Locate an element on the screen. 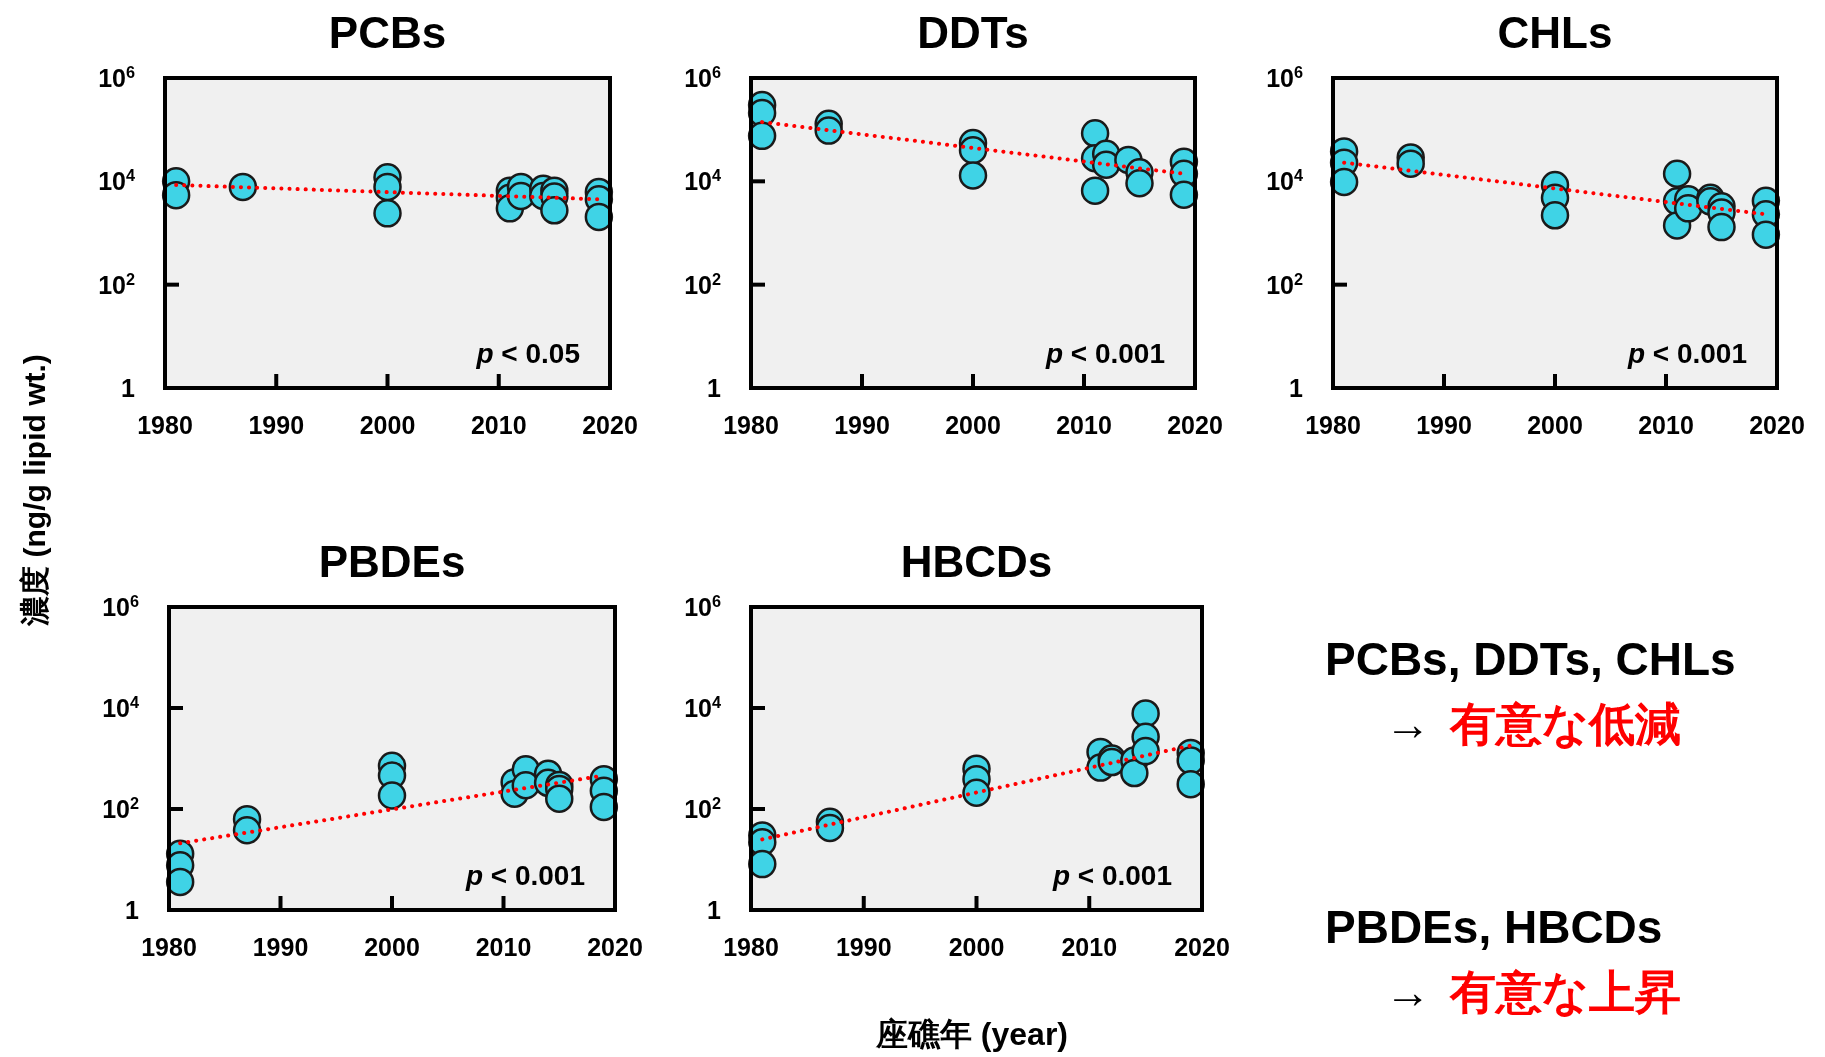 The height and width of the screenshot is (1057, 1825). text: 有意な低減 is located at coordinates (1565, 724).